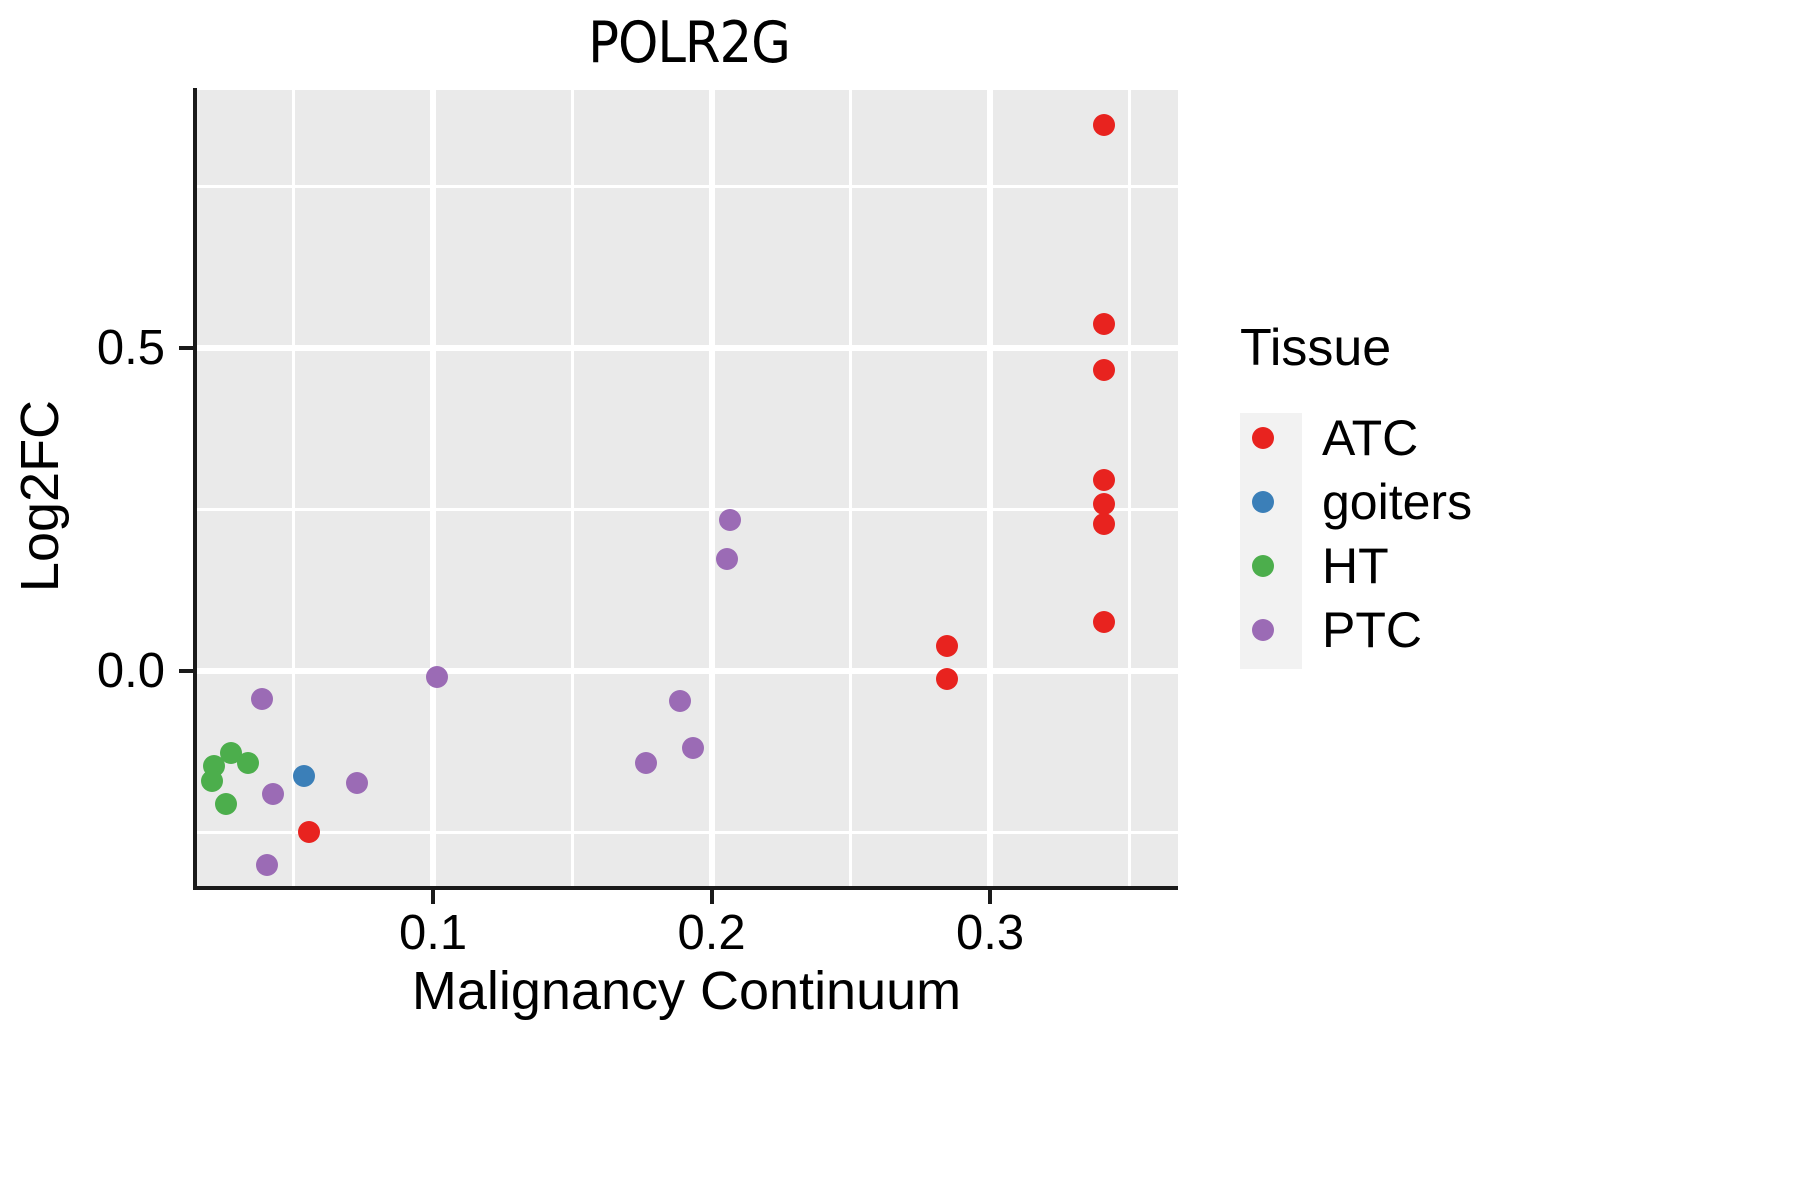  Describe the element at coordinates (689, 43) in the screenshot. I see `page-title: POLR2G` at that location.